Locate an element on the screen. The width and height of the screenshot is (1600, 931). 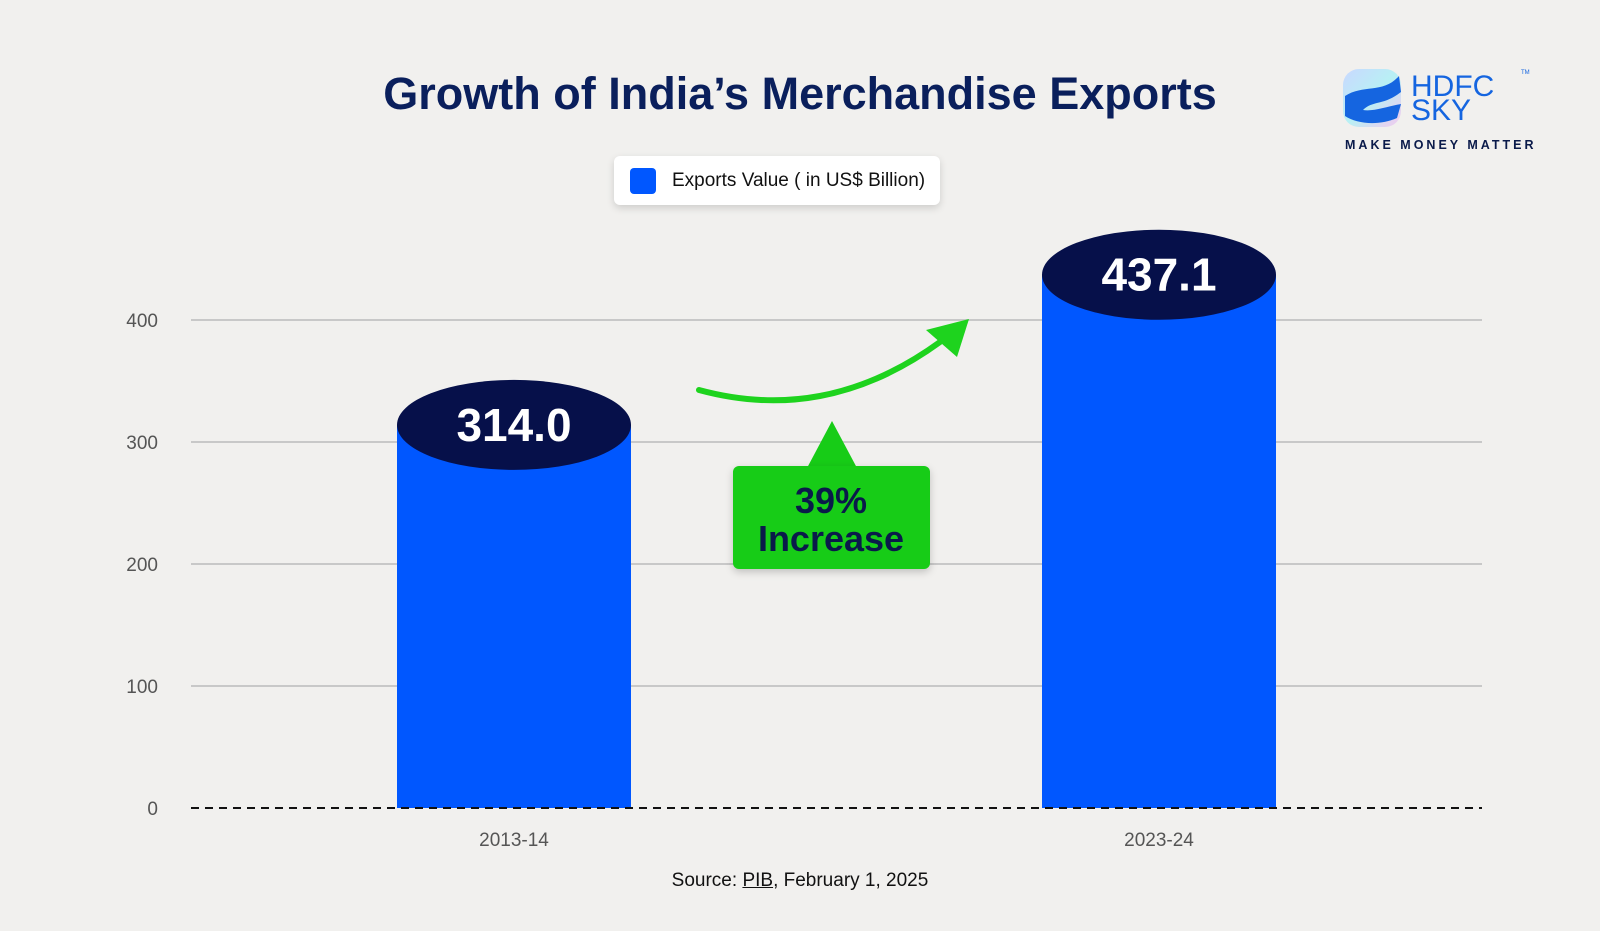
increase-arrow is located at coordinates (819, 371).